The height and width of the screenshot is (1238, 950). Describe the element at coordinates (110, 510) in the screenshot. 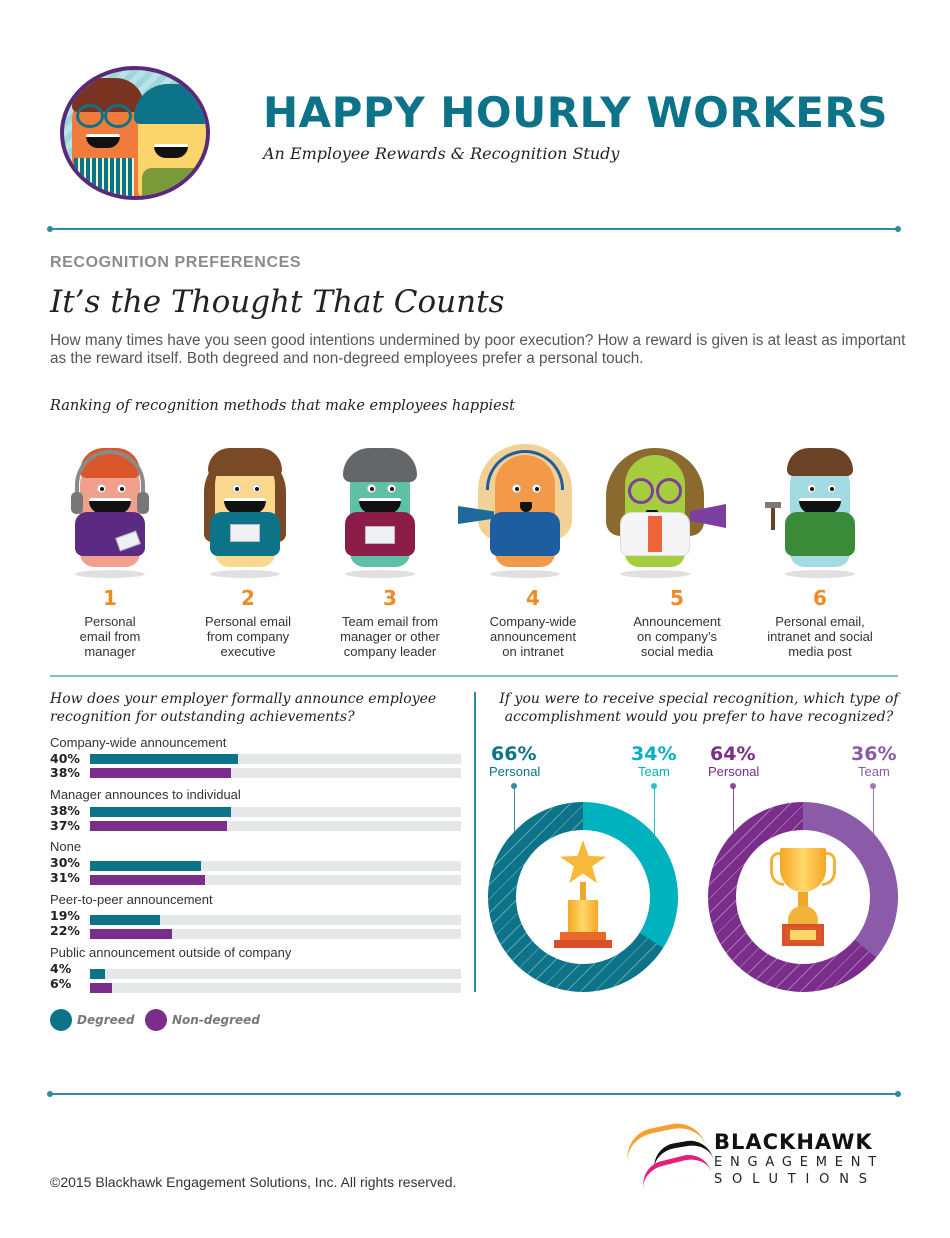

I see `character-1-headset-icon` at that location.